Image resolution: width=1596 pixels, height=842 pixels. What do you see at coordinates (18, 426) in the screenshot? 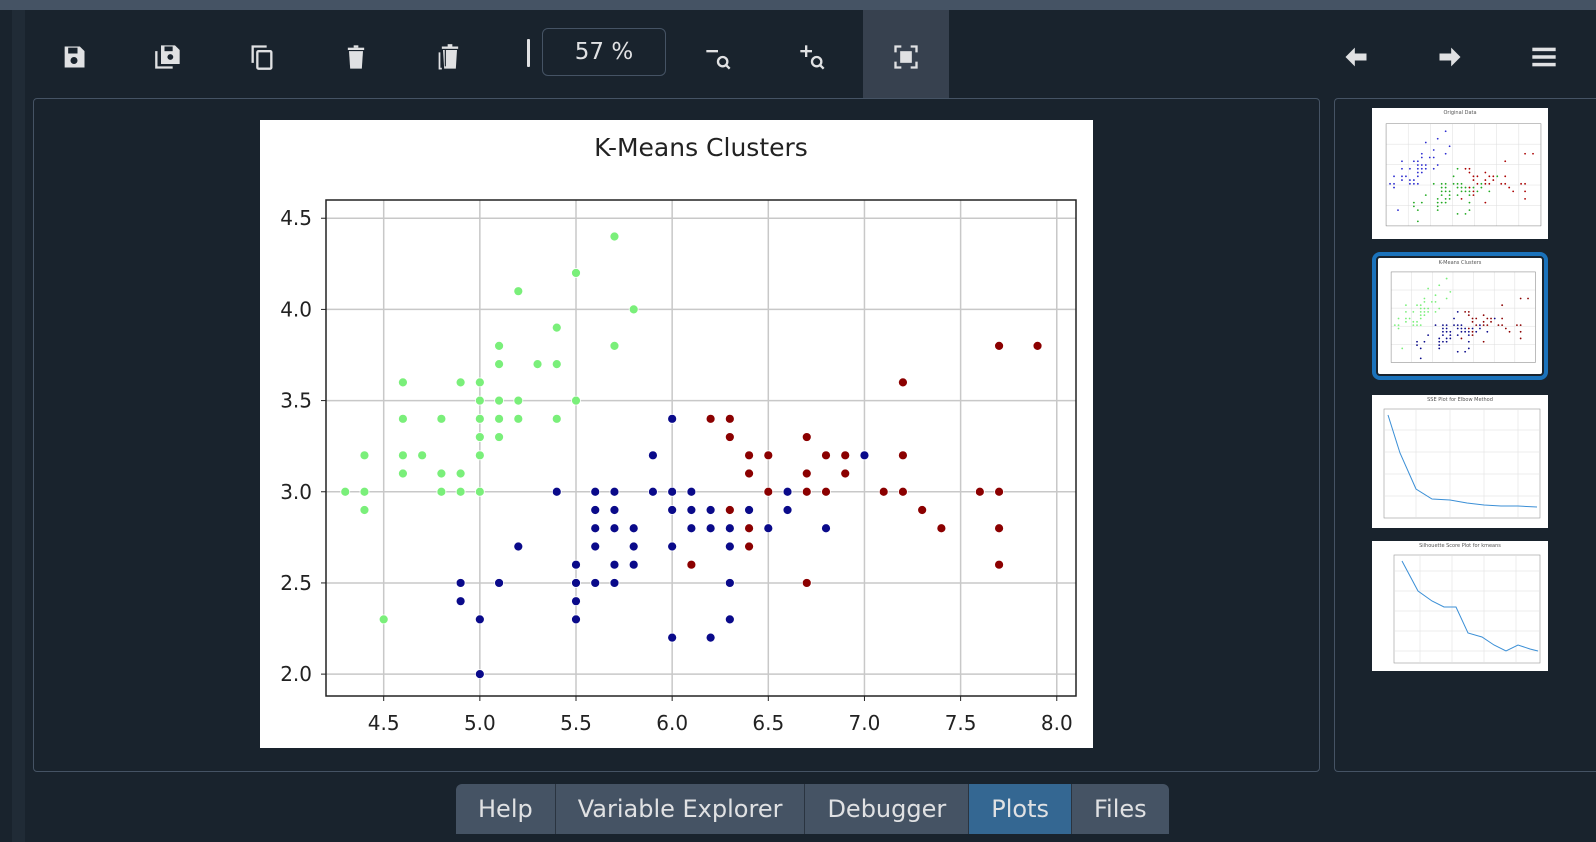
I see `left-splitter` at bounding box center [18, 426].